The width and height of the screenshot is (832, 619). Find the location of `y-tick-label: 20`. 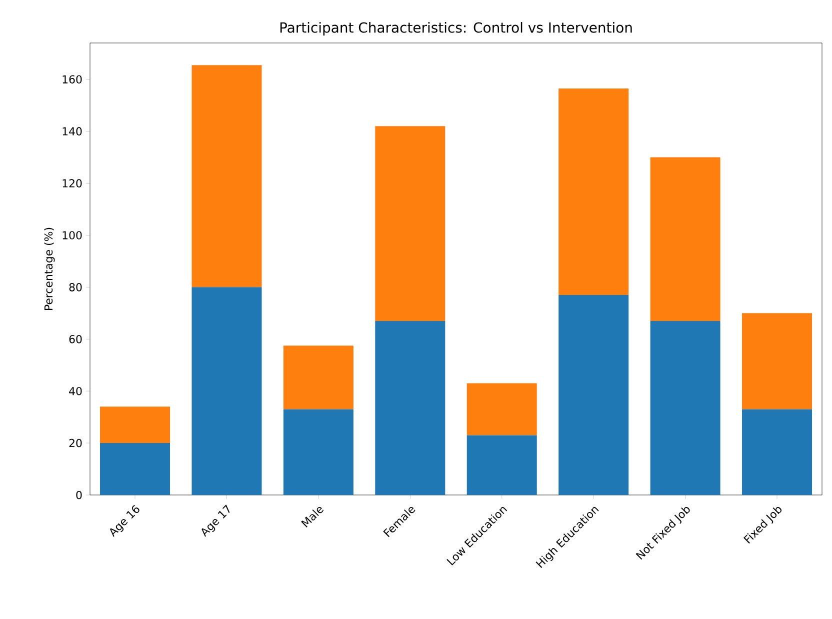

y-tick-label: 20 is located at coordinates (75, 443).